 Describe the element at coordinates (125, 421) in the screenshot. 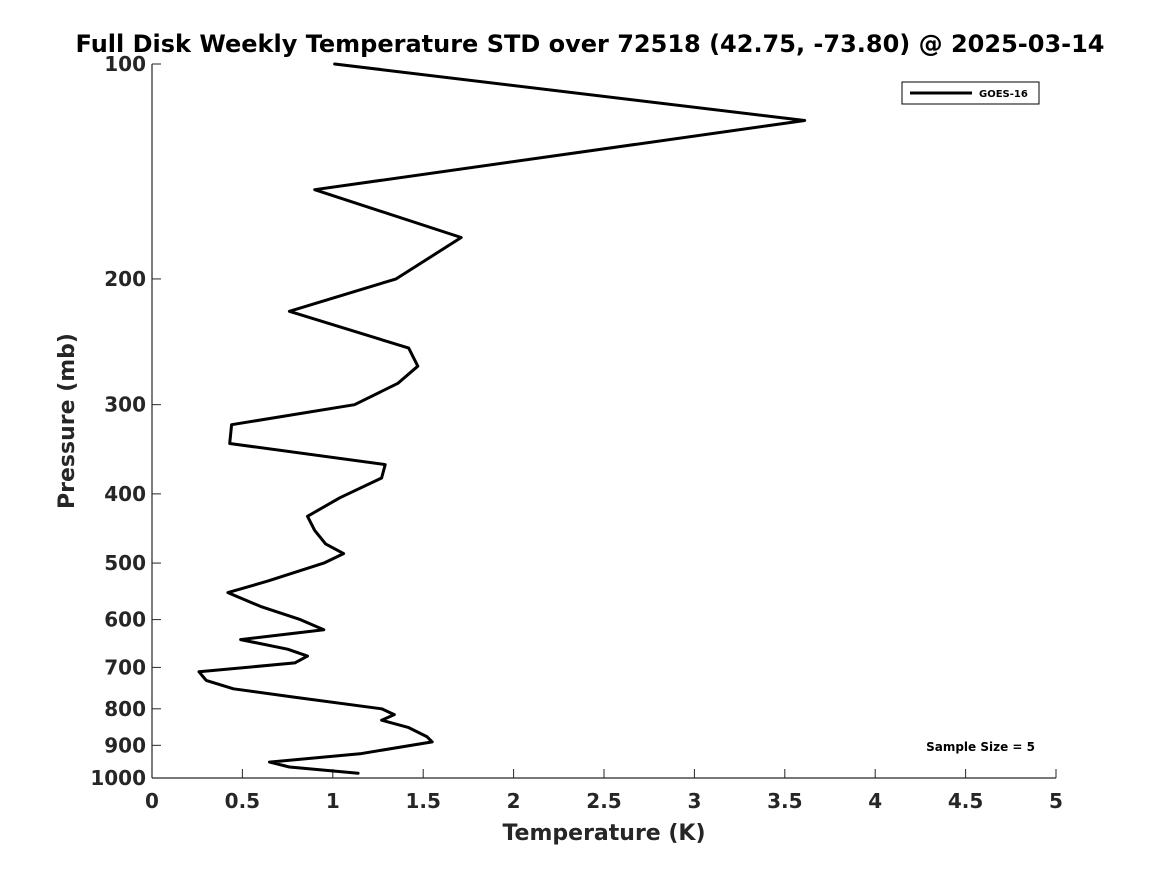

I see `y-ticks: 100 200 300 400 500 600 700 800 900 1000` at that location.